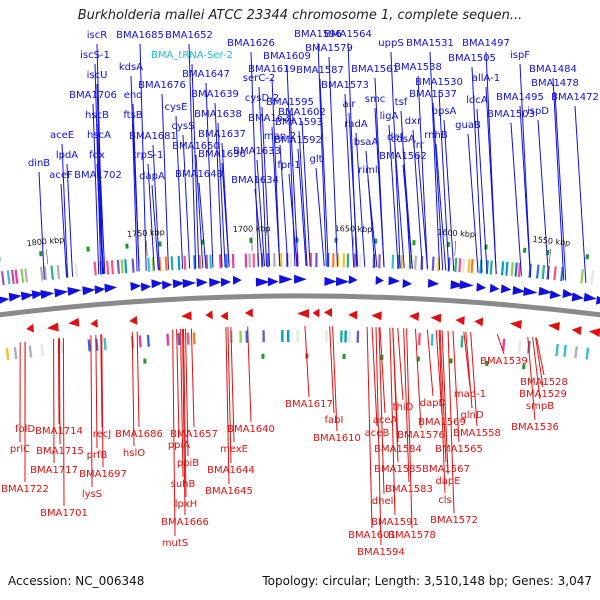  I want to click on plus-gene-label: BMA1484, so click(553, 69).